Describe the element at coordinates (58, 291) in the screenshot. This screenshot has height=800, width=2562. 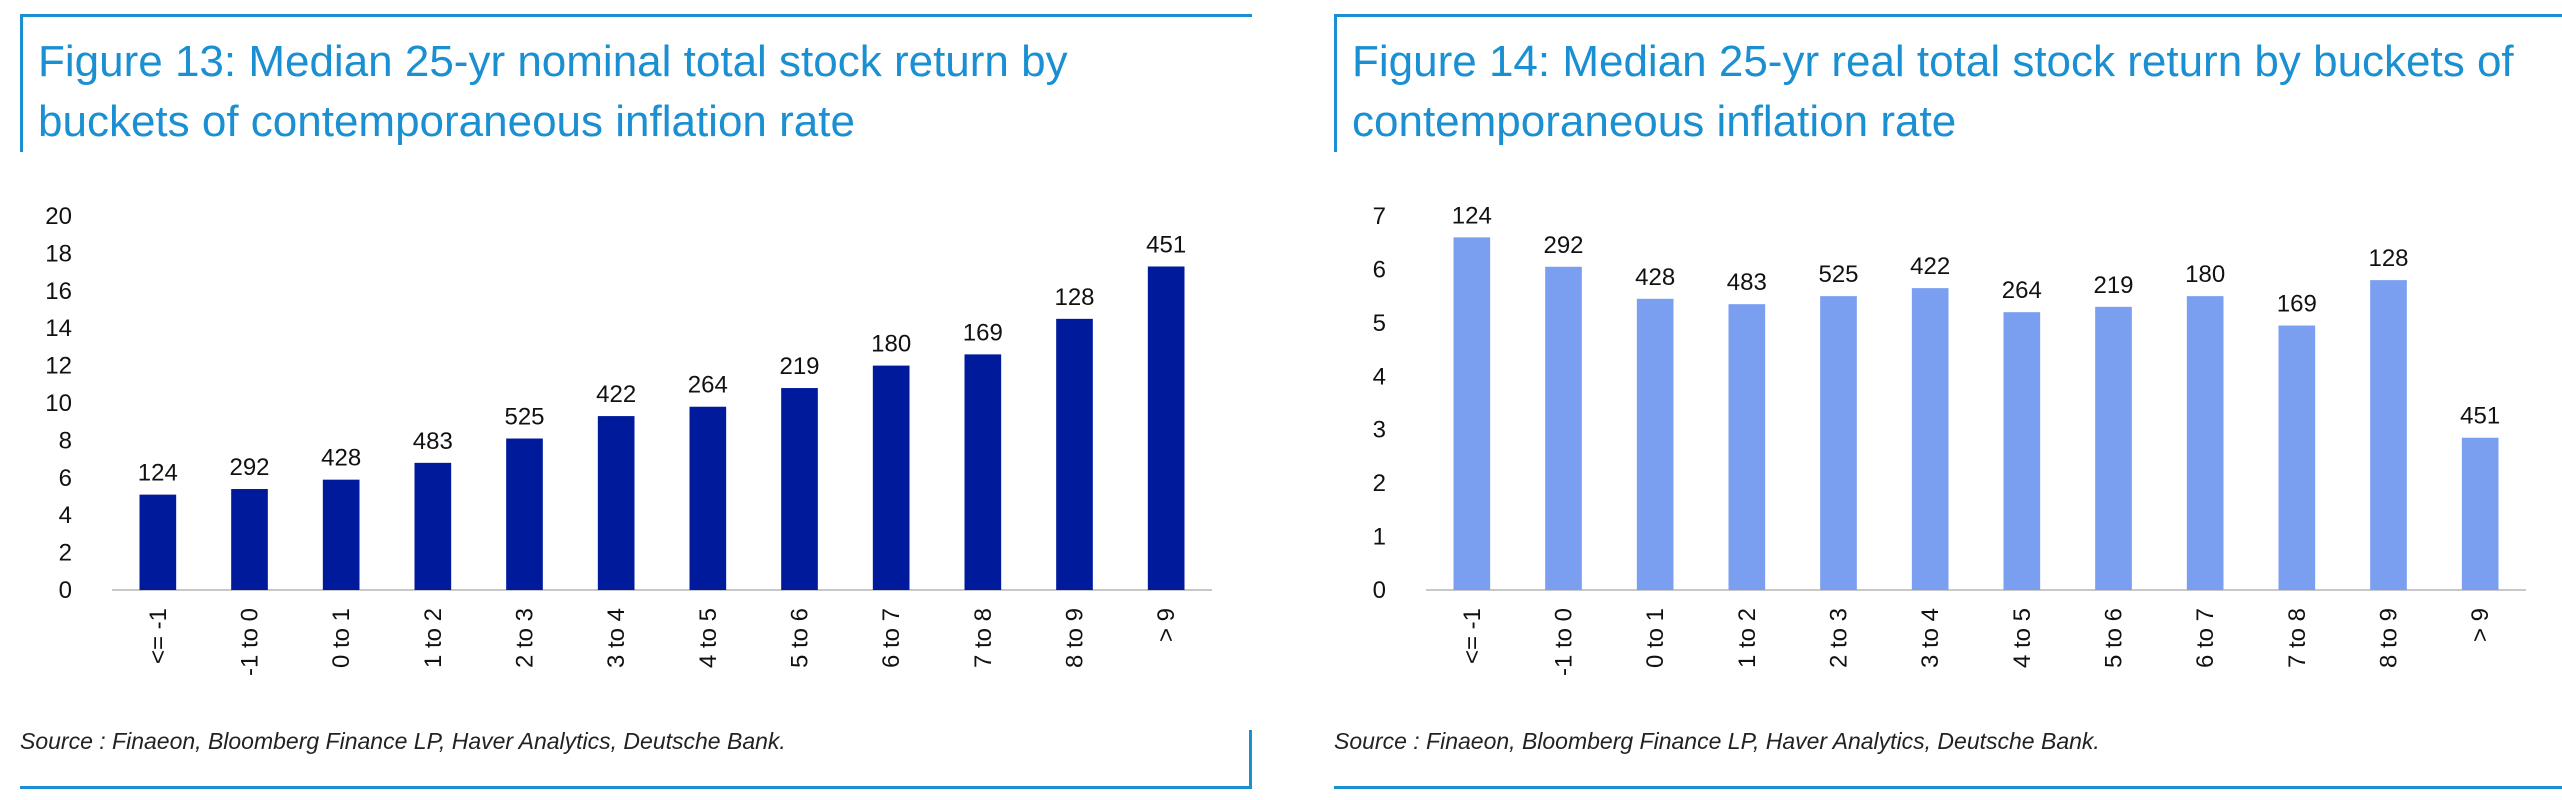
I see `y-tick-label: 16` at that location.